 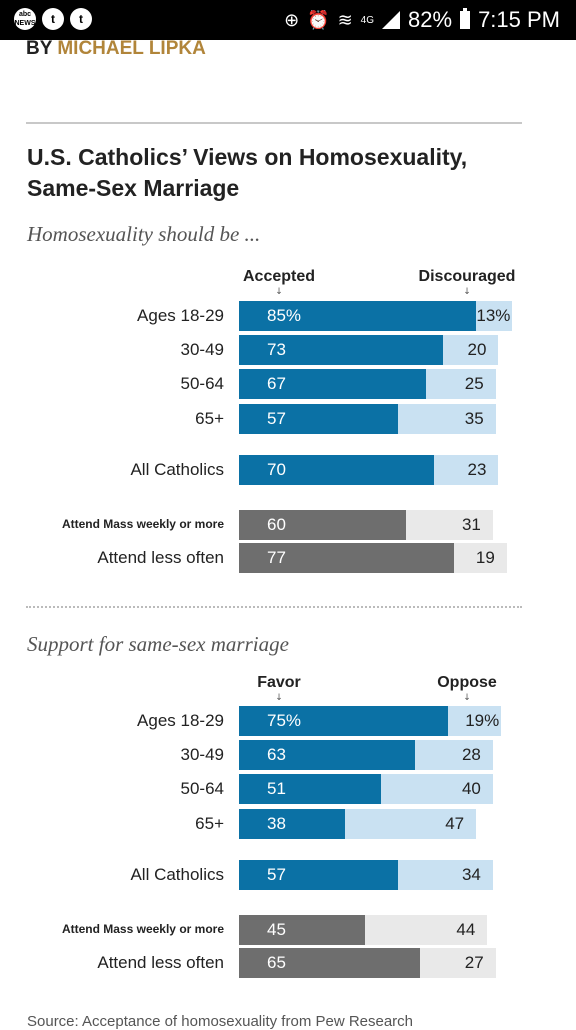 What do you see at coordinates (39, 48) in the screenshot?
I see `byline-prefix: BY` at bounding box center [39, 48].